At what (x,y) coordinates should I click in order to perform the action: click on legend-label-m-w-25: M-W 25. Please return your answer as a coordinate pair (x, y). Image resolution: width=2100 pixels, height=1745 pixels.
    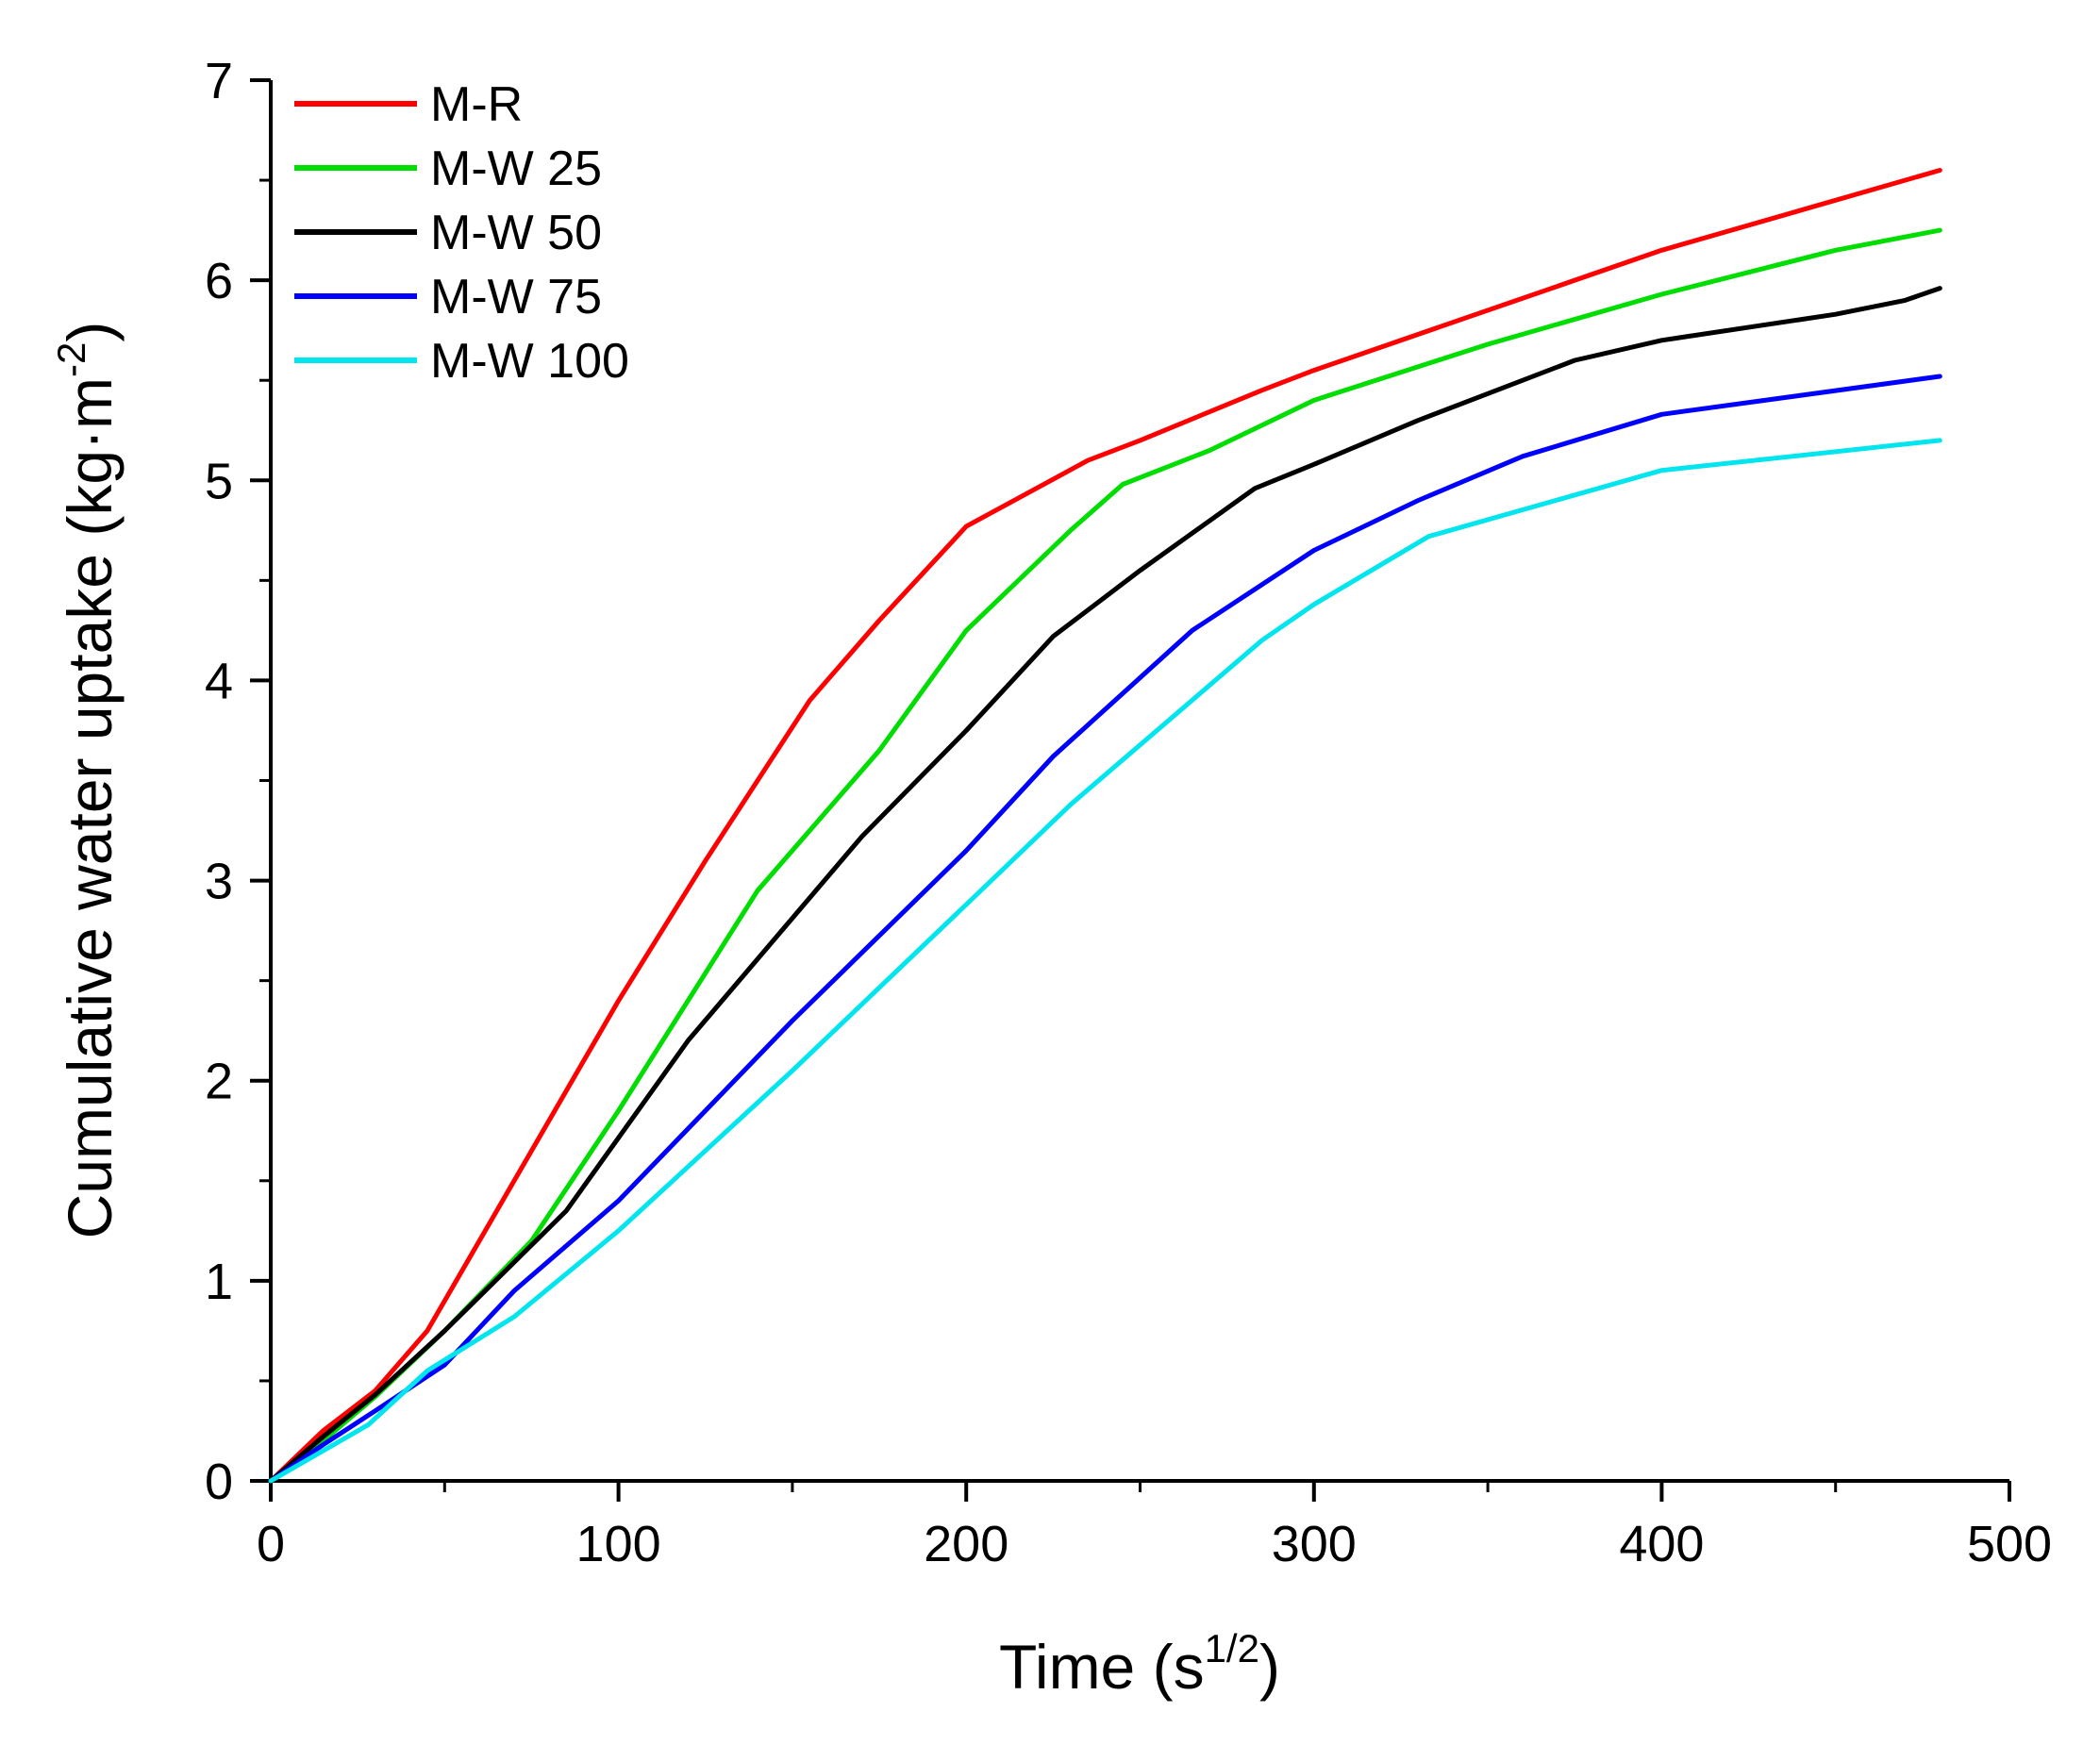
    Looking at the image, I should click on (516, 169).